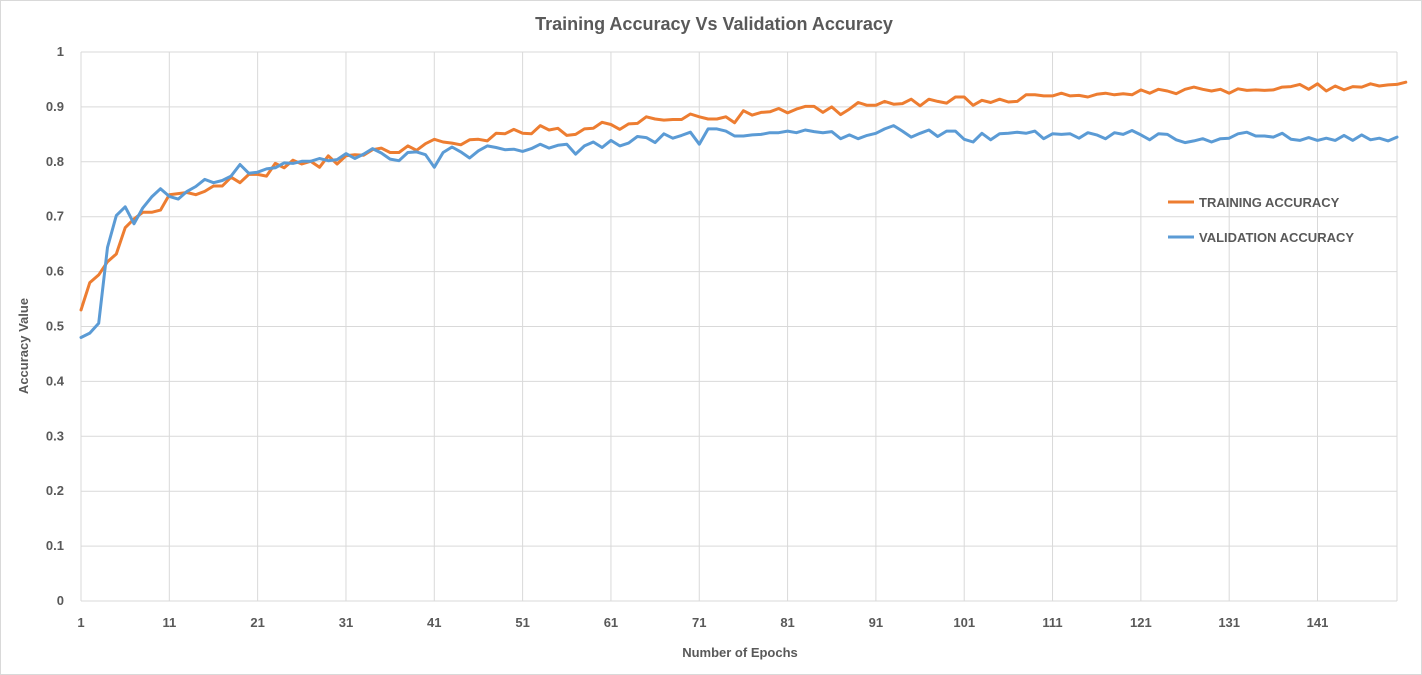 The image size is (1422, 675). I want to click on y-tick-label: 0.3, so click(55, 435).